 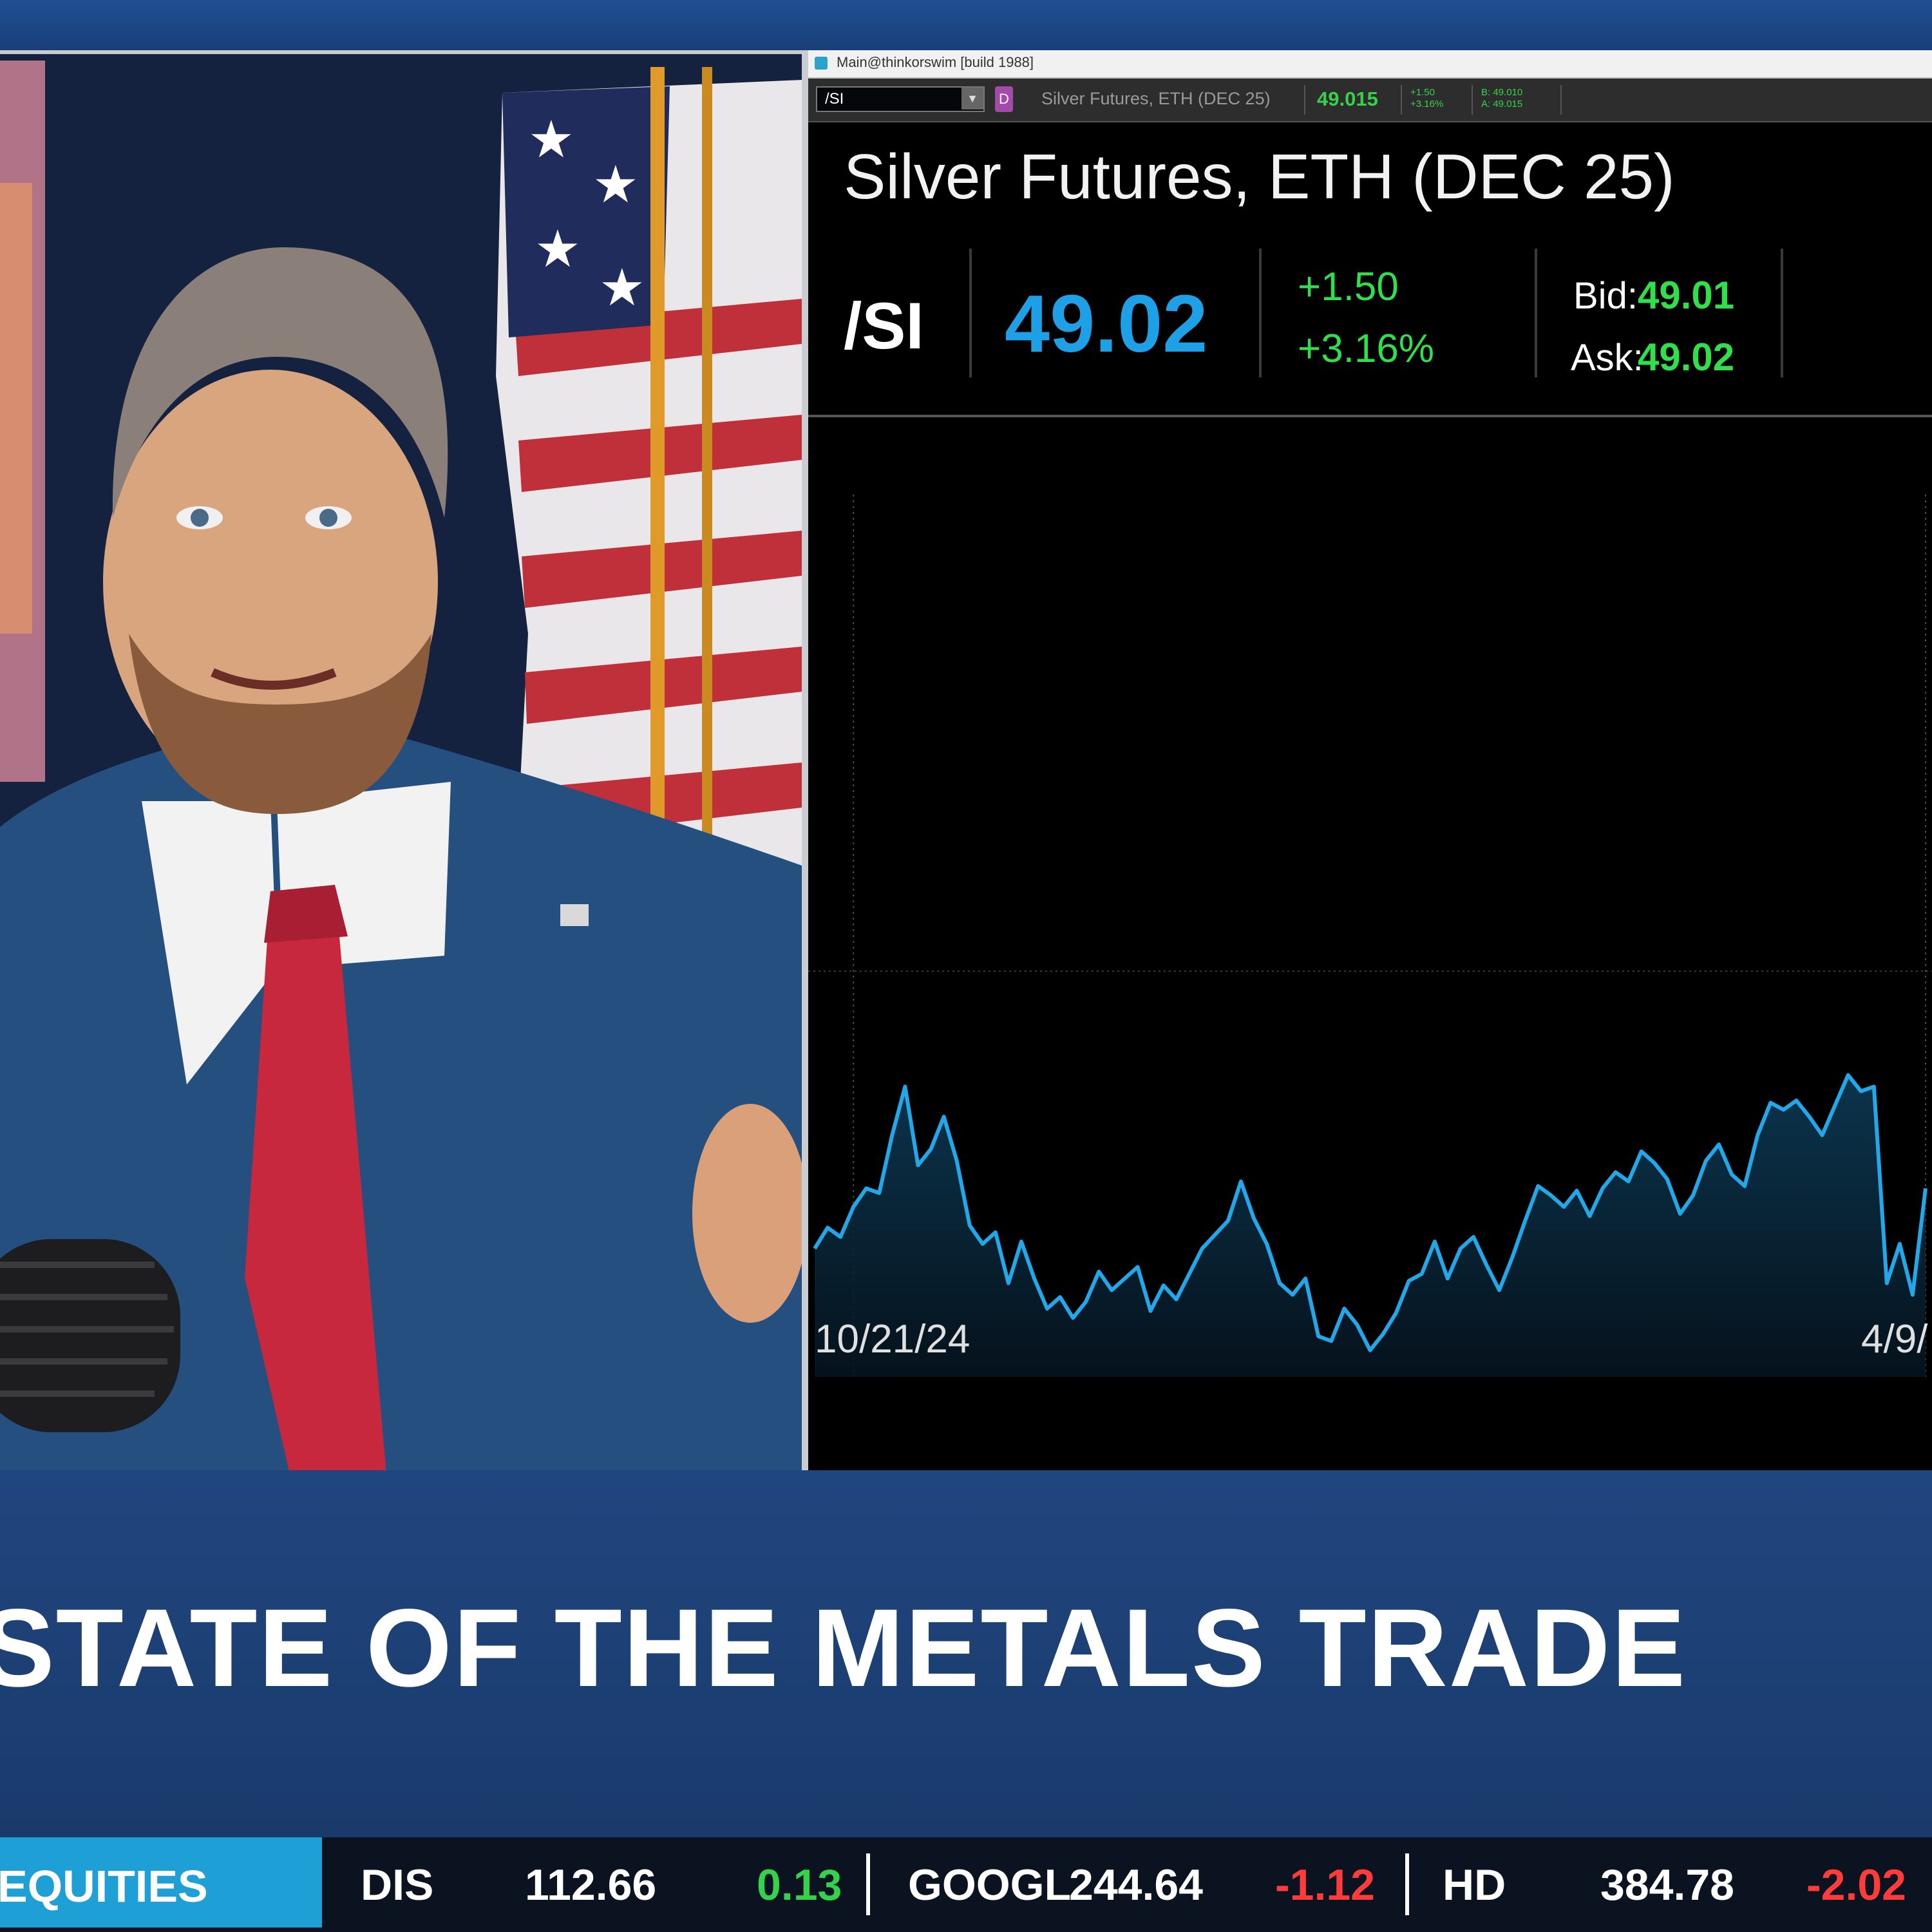 I want to click on window-title: Main@thinkorswim [build 1988], so click(x=936, y=62).